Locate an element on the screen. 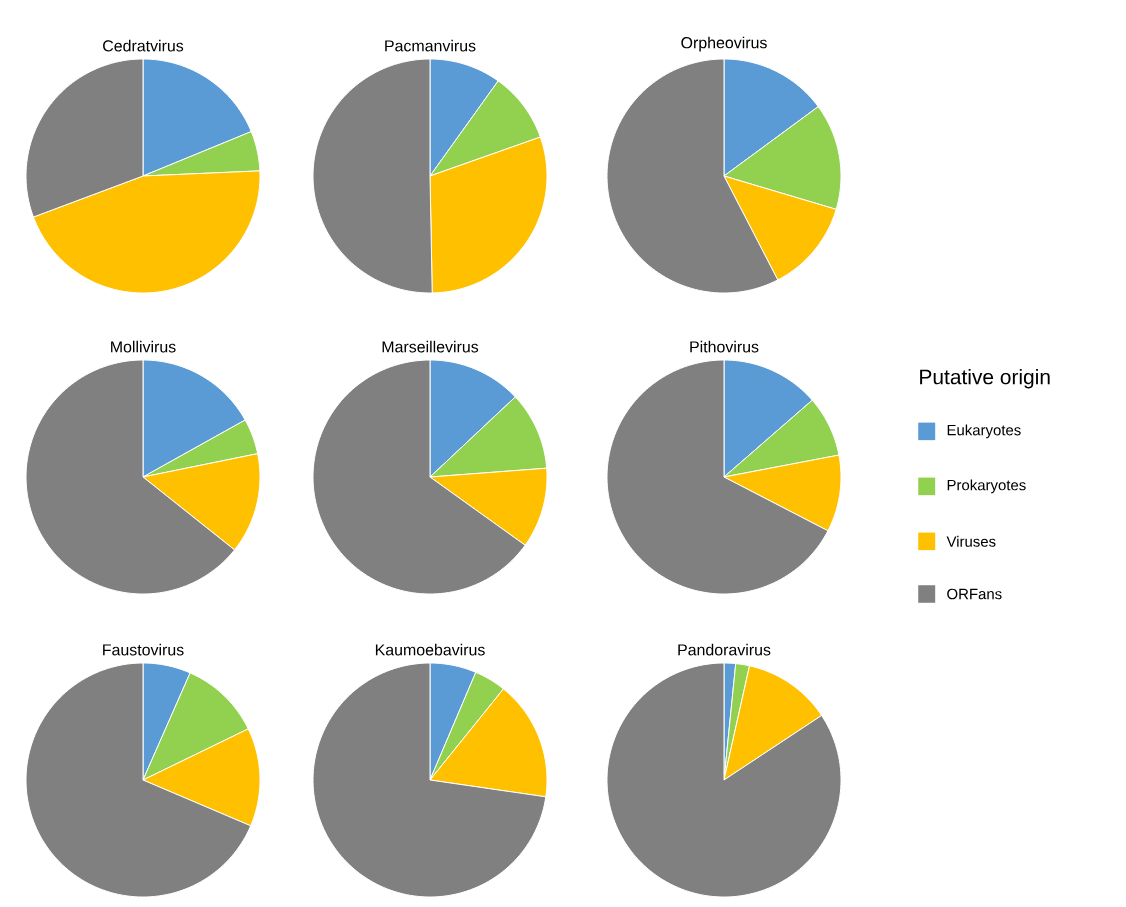 The height and width of the screenshot is (907, 1126). chart-title: Orpheovirus is located at coordinates (724, 44).